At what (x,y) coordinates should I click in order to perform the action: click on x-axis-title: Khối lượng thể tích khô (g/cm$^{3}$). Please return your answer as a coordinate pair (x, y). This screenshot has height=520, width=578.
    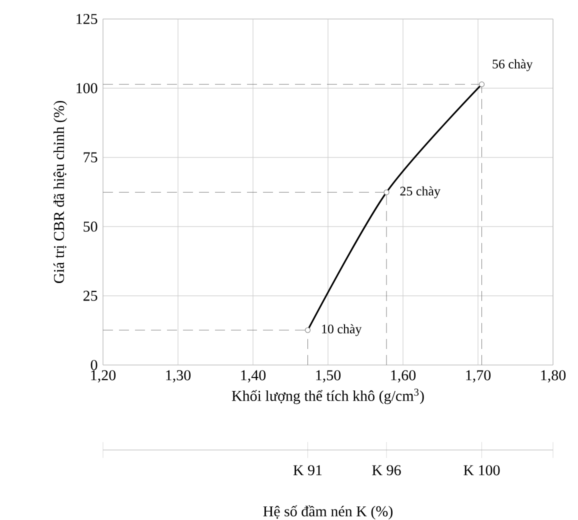
    Looking at the image, I should click on (328, 396).